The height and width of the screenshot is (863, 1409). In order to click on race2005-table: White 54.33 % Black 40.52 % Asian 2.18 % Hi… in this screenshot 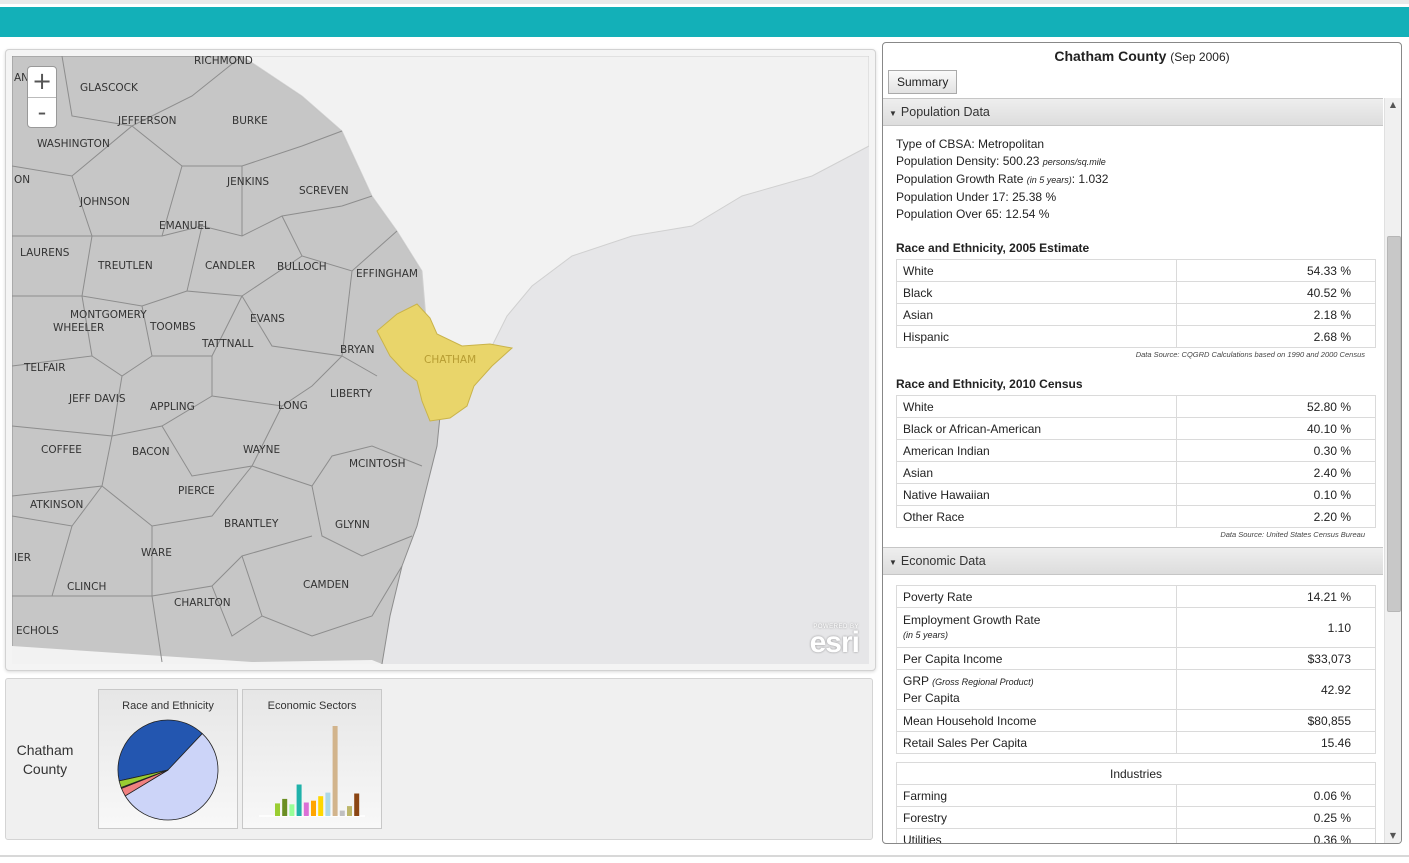, I will do `click(1136, 303)`.